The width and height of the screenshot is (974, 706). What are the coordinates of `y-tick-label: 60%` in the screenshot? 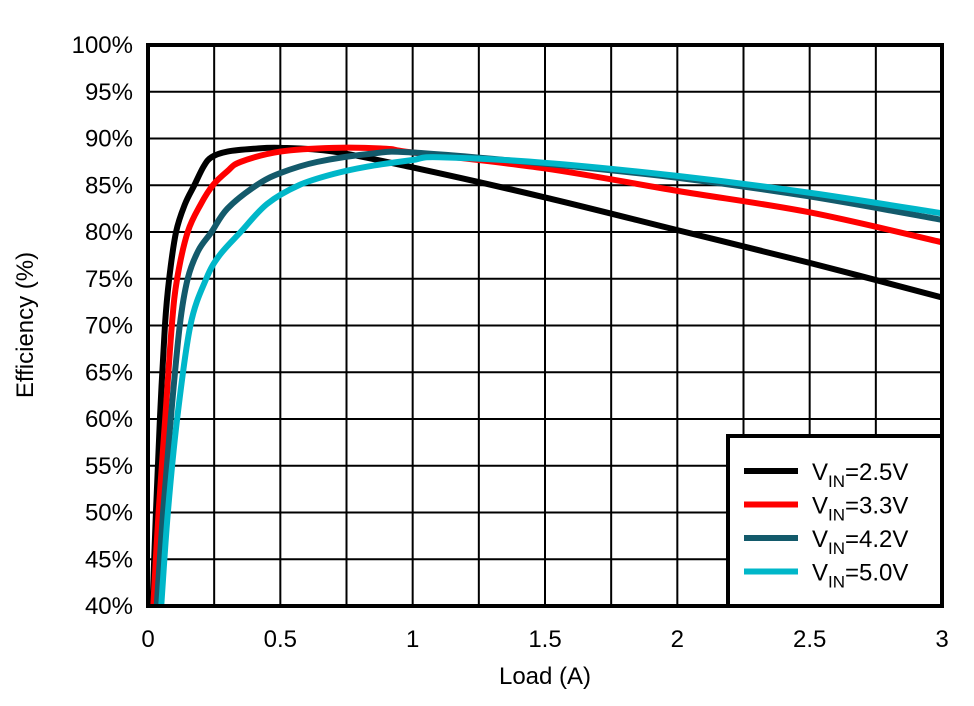 It's located at (109, 419).